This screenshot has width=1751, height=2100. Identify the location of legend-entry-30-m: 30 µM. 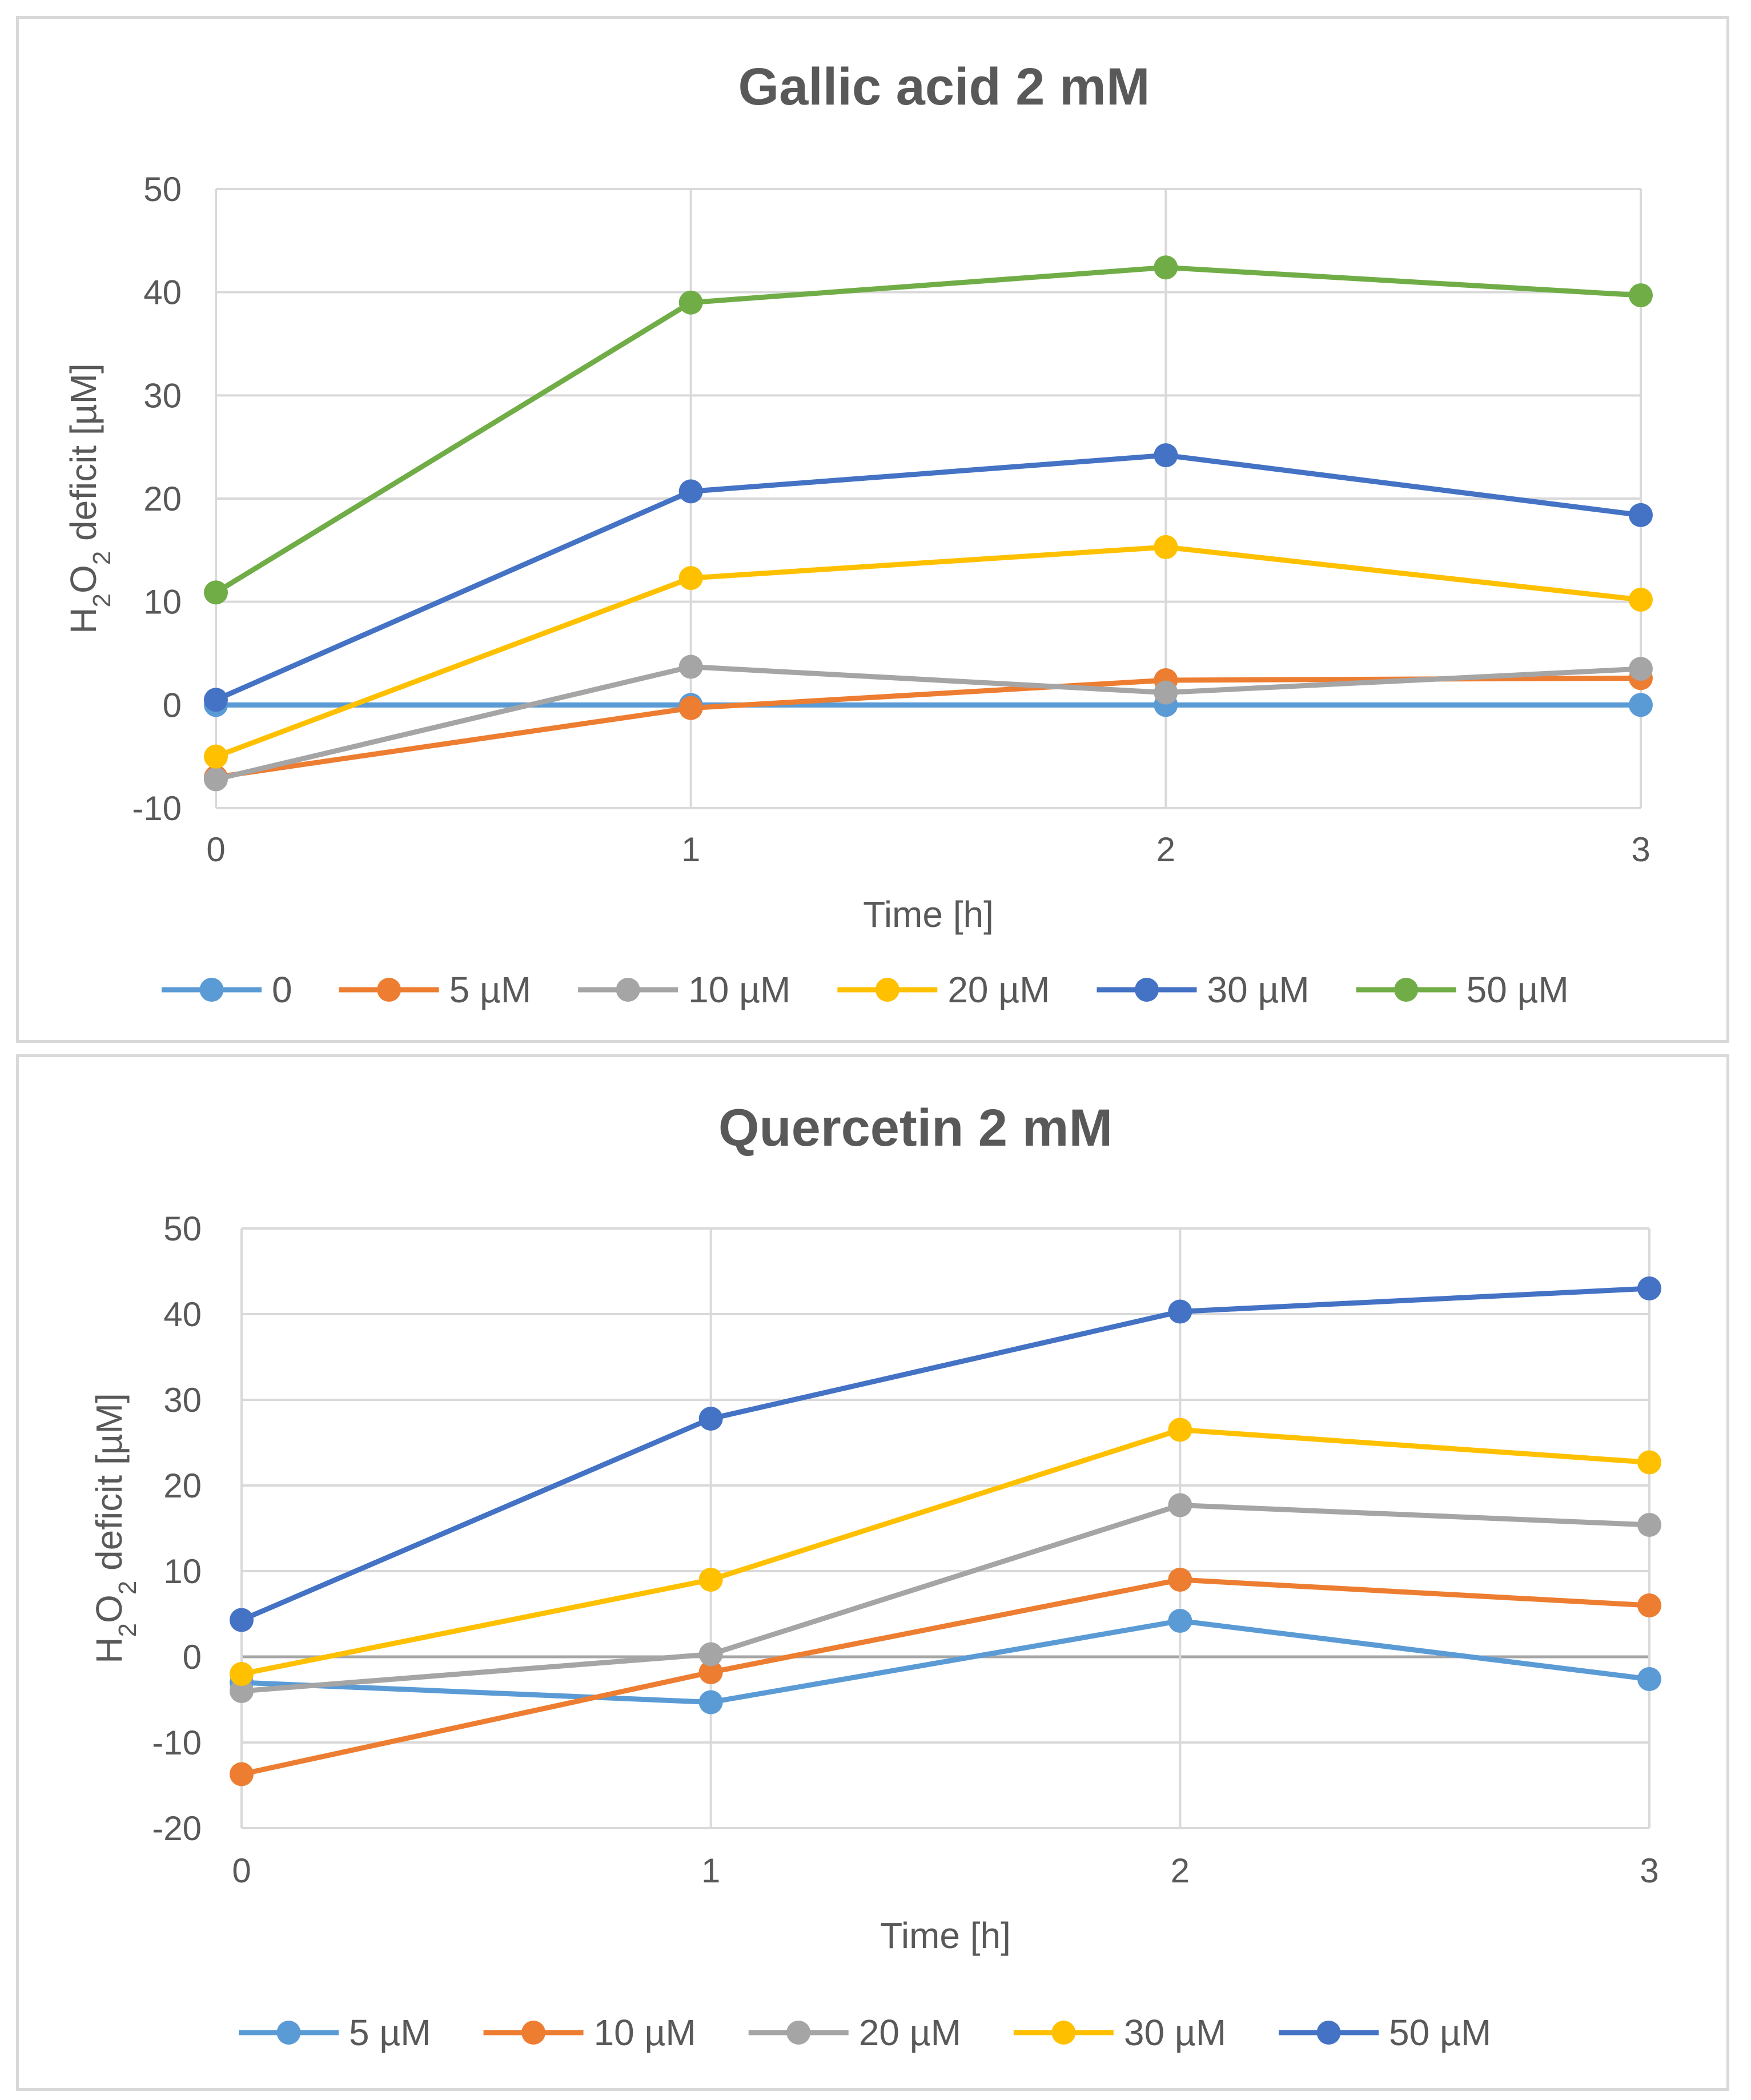
(1119, 2033).